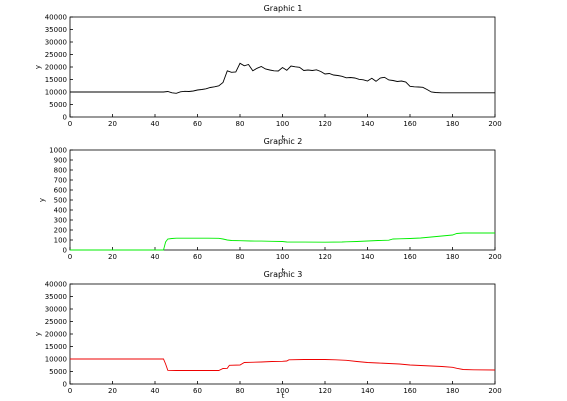 Image resolution: width=567 pixels, height=401 pixels. Describe the element at coordinates (283, 8) in the screenshot. I see `chart-title: Graphic 1` at that location.